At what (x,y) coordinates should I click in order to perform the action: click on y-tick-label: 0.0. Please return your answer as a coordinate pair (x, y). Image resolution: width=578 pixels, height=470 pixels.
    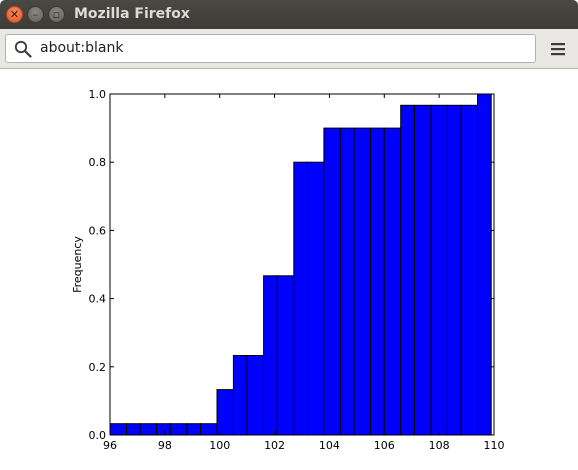
    Looking at the image, I should click on (98, 435).